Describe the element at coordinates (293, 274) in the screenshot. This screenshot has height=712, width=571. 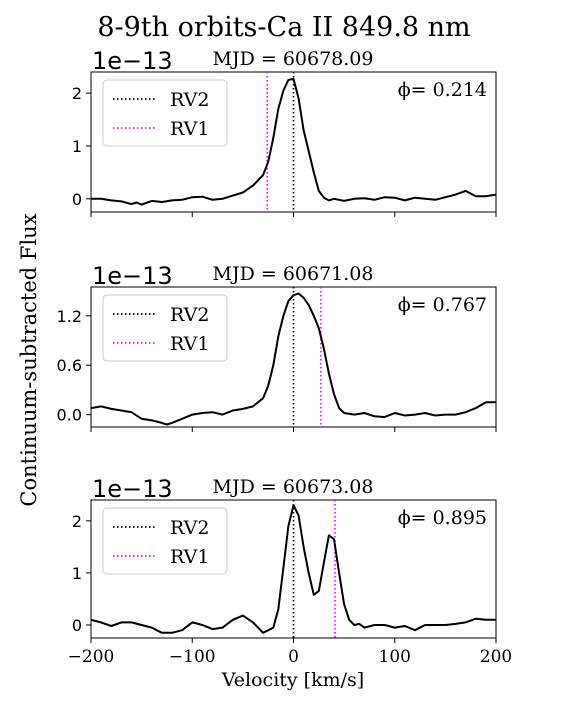
I see `mjd-label: MJD = 60671.08` at that location.